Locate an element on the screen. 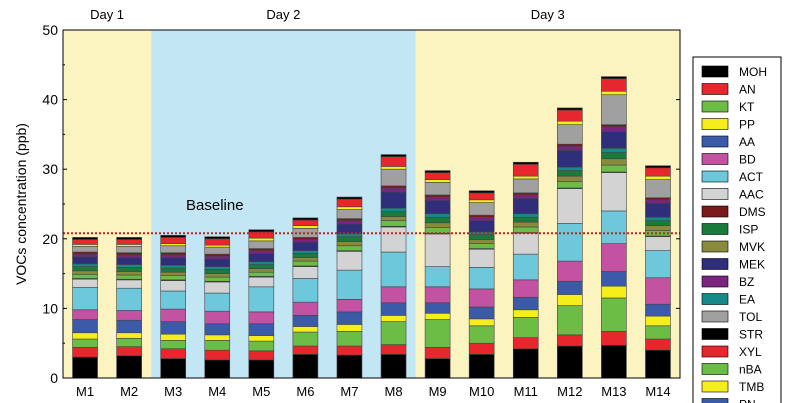 Image resolution: width=792 pixels, height=403 pixels. legend-swatch-nBA is located at coordinates (715, 369).